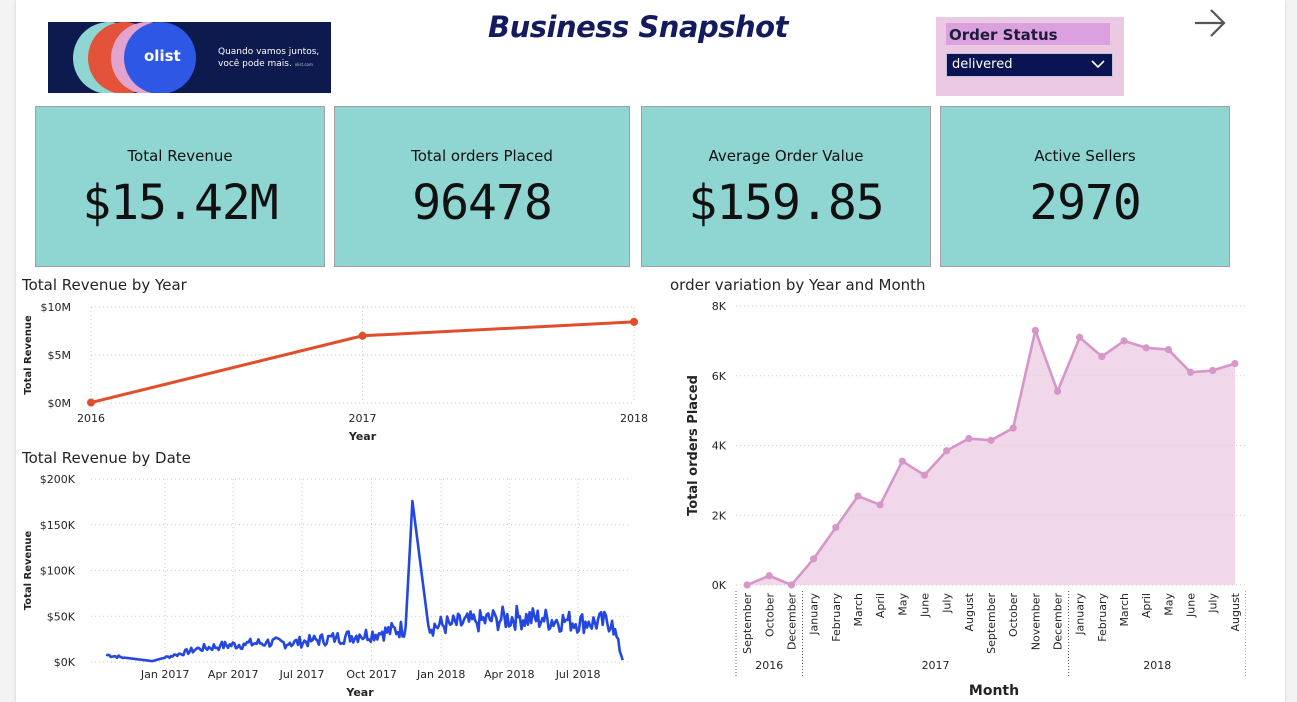  I want to click on year-group-label: 2017, so click(936, 665).